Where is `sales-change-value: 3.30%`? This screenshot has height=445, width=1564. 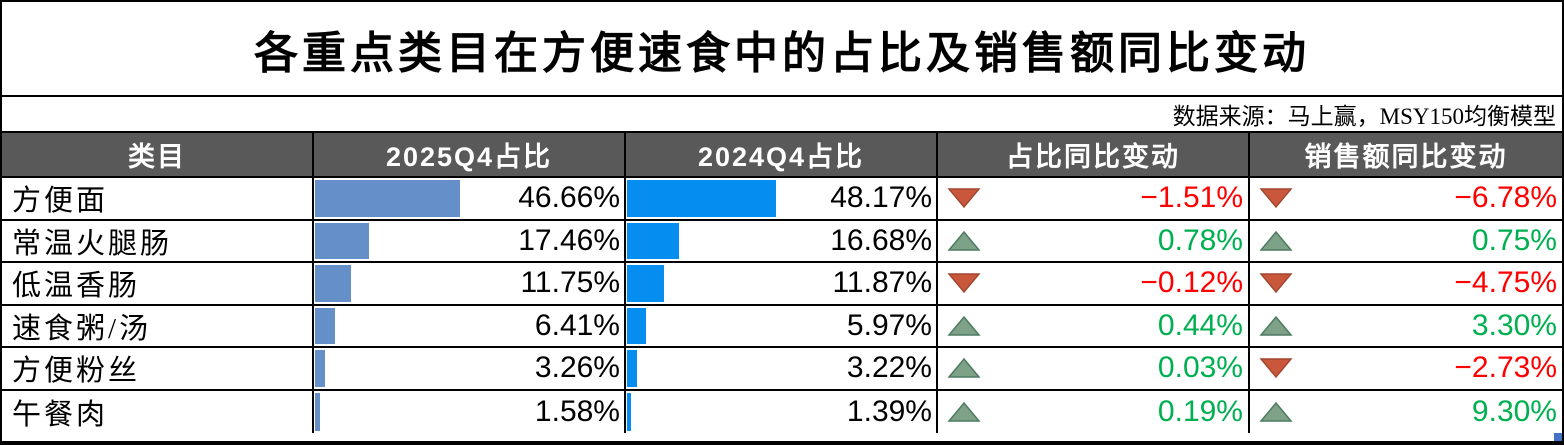 sales-change-value: 3.30% is located at coordinates (1514, 325).